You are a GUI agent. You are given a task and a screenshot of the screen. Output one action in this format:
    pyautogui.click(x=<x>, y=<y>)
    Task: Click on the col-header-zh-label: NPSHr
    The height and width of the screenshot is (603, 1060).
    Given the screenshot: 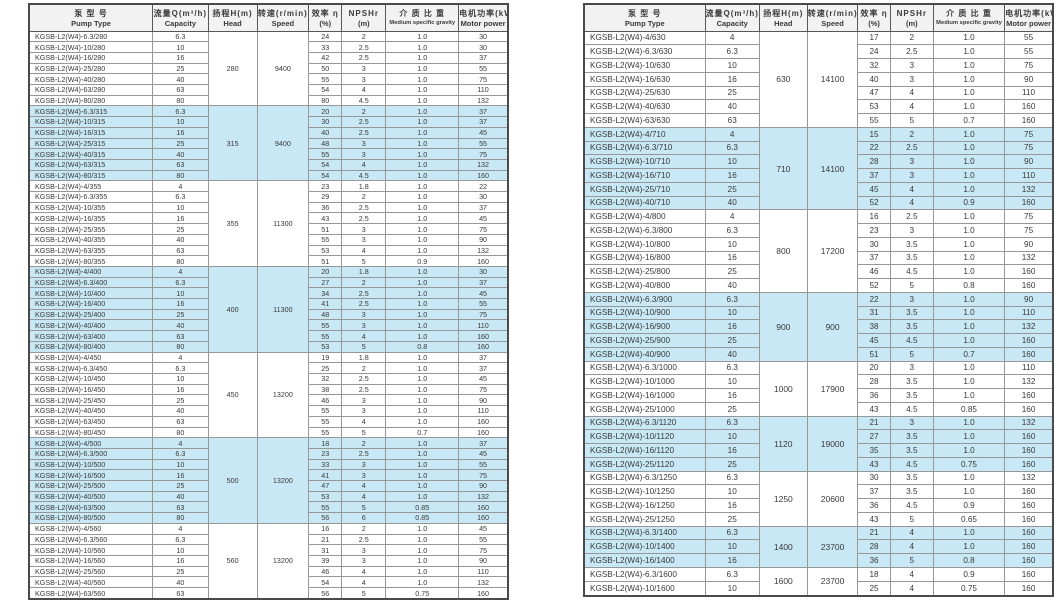 What is the action you would take?
    pyautogui.click(x=911, y=13)
    